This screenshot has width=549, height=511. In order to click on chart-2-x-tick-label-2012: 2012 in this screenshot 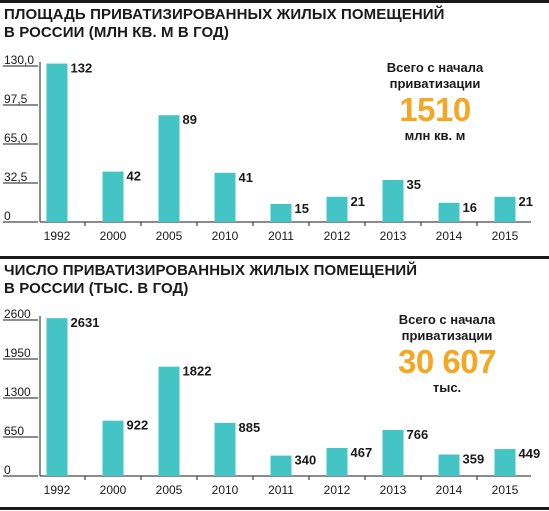, I will do `click(337, 490)`.